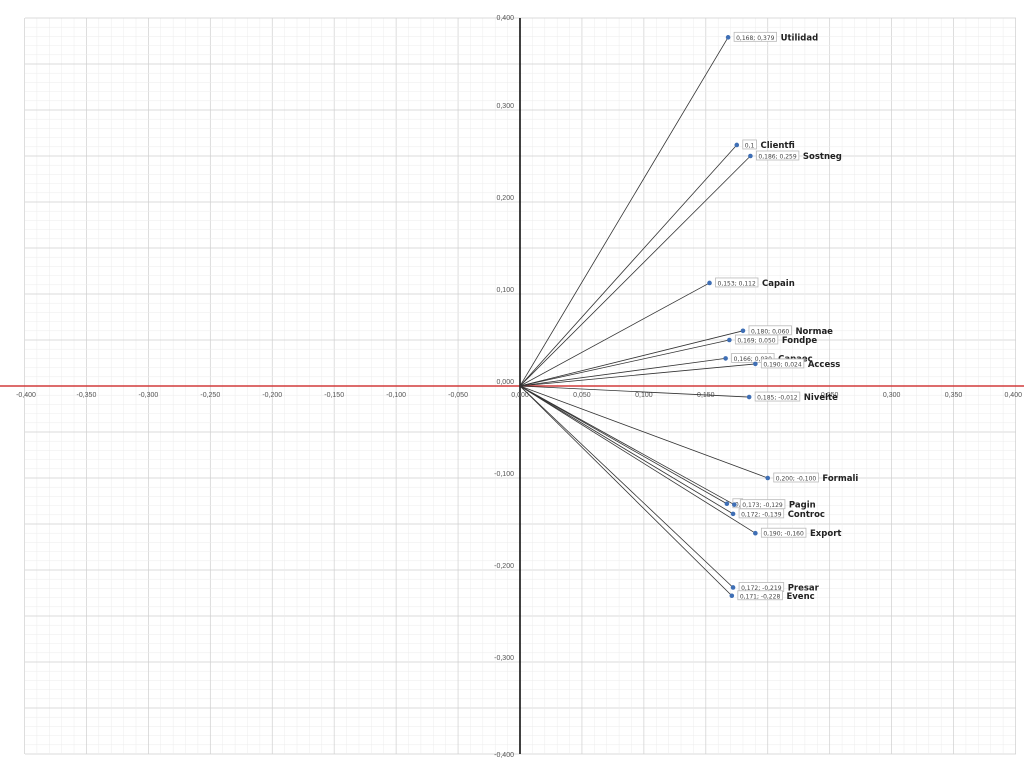 This screenshot has width=1024, height=758. Describe the element at coordinates (396, 395) in the screenshot. I see `x-tick-label: -0,100` at that location.